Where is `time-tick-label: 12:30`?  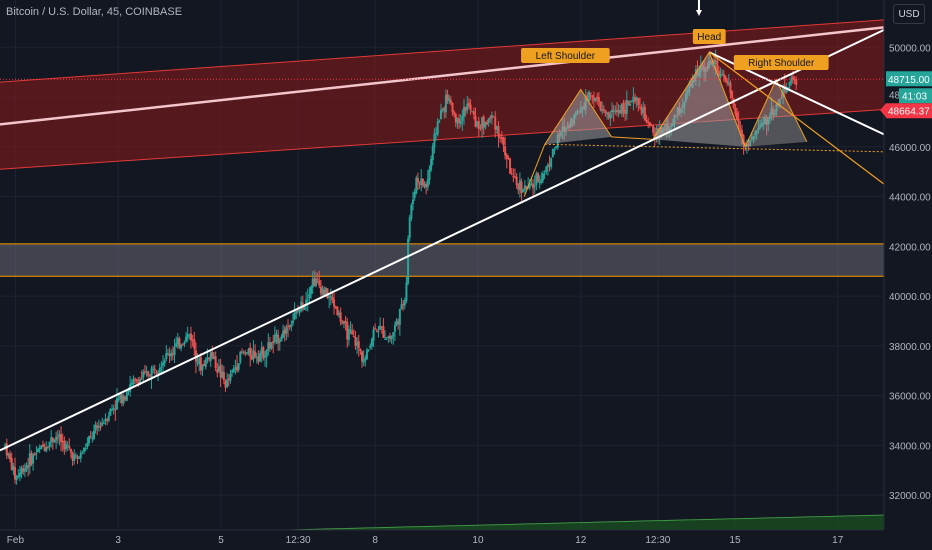
time-tick-label: 12:30 is located at coordinates (298, 540).